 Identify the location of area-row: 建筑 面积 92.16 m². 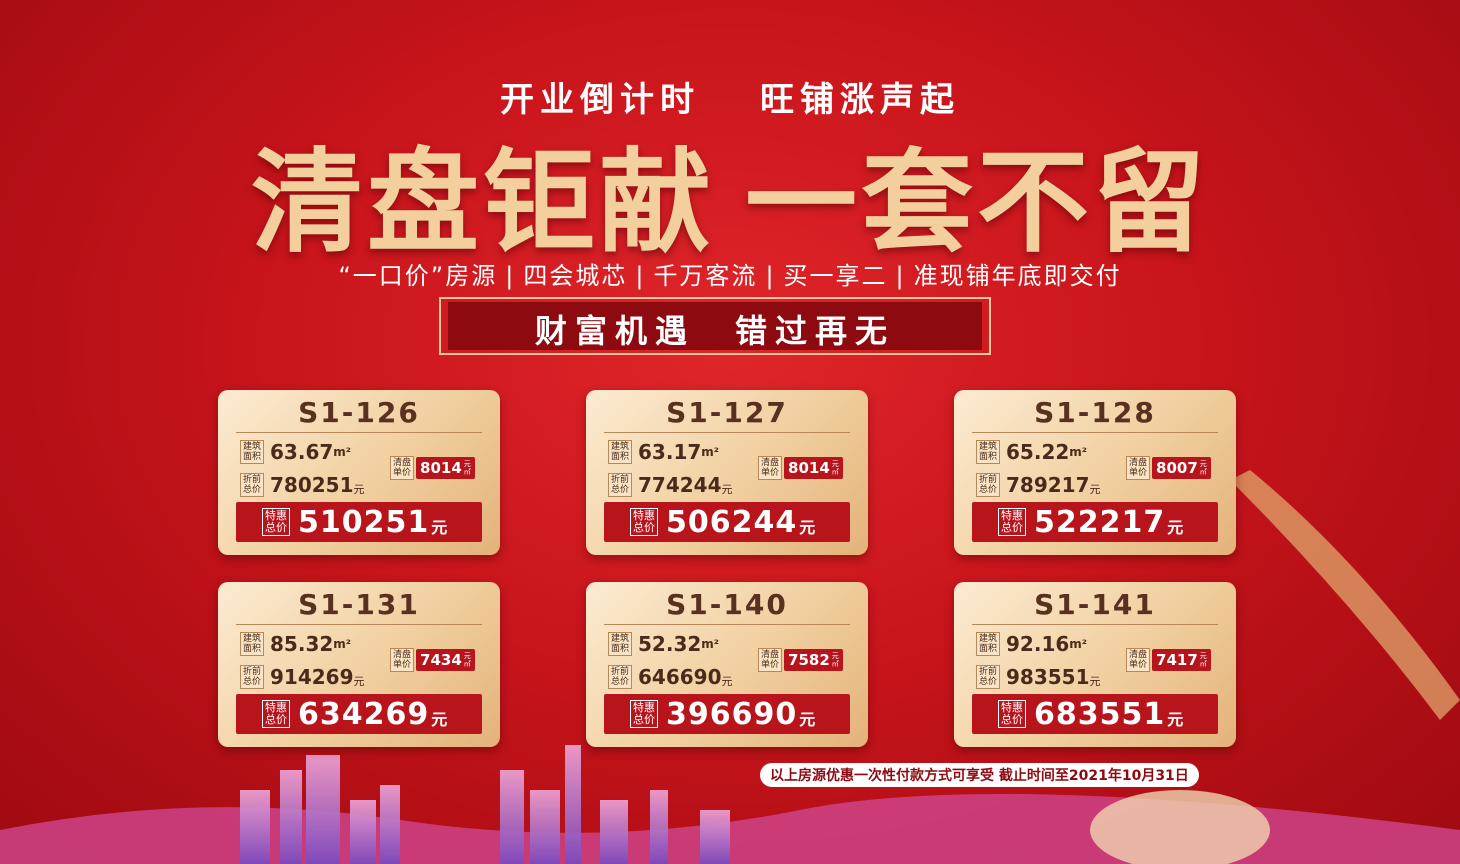
(1031, 644).